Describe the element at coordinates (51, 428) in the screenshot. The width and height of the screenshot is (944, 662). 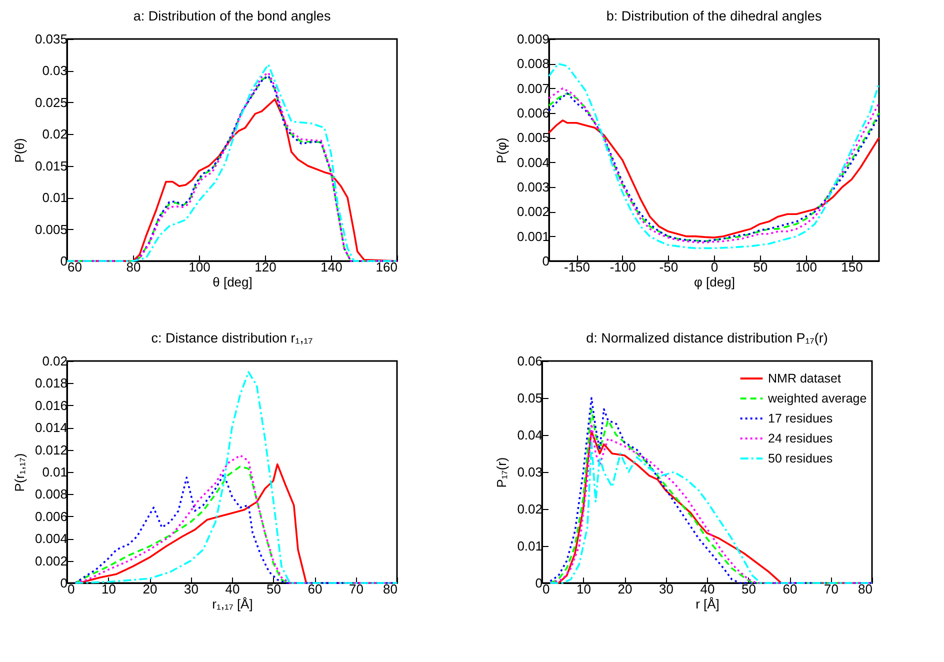
I see `y-tick-label: 0.014` at that location.